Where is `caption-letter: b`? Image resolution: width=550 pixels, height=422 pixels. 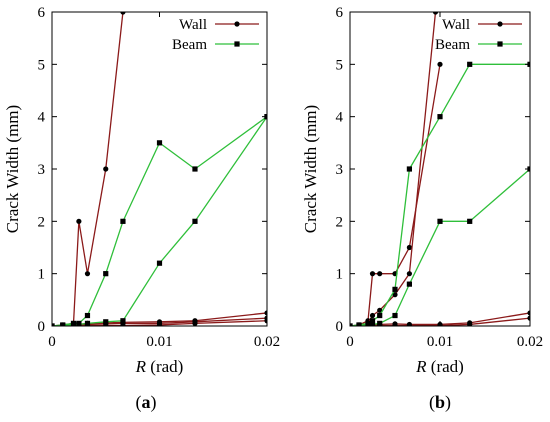
caption-letter: b is located at coordinates (440, 402).